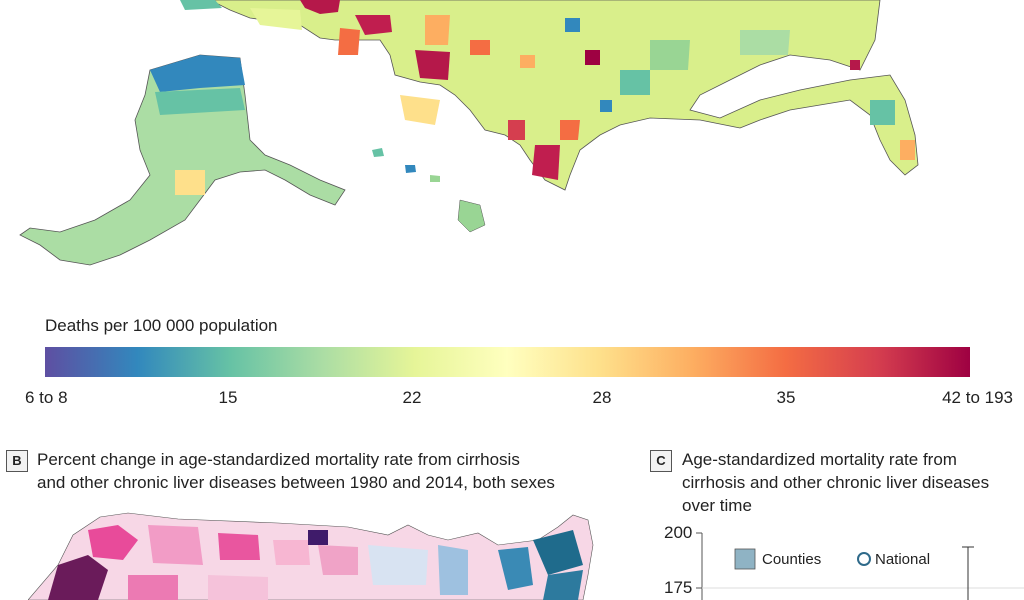 The height and width of the screenshot is (600, 1024). I want to click on legend-tick-35: 35, so click(786, 397).